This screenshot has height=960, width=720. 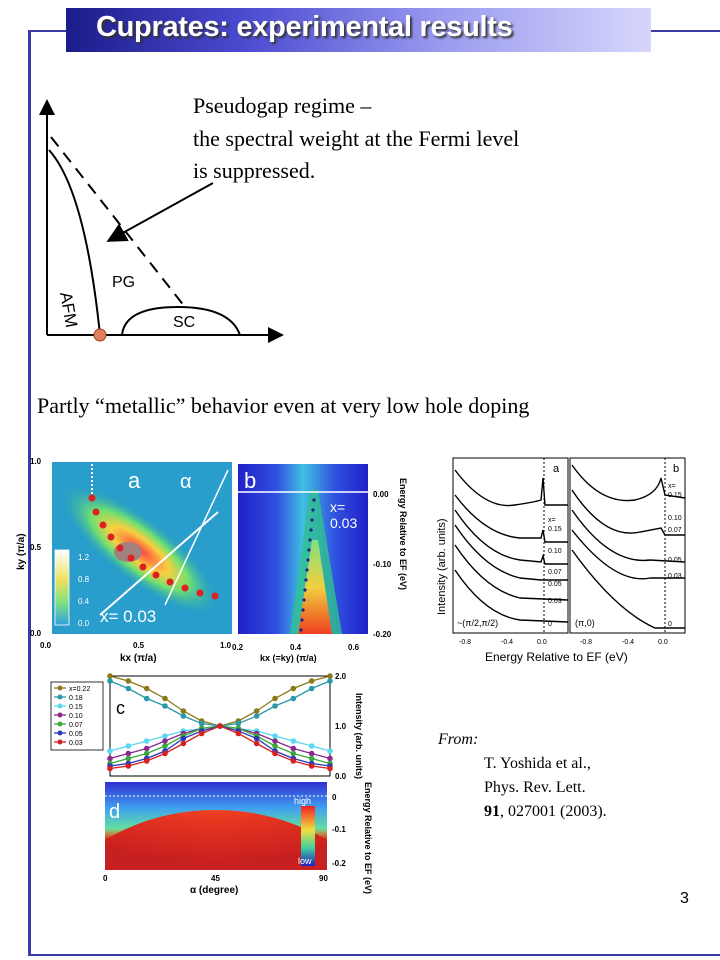 What do you see at coordinates (537, 763) in the screenshot?
I see `citation-authors: T. Yoshida et al.,` at bounding box center [537, 763].